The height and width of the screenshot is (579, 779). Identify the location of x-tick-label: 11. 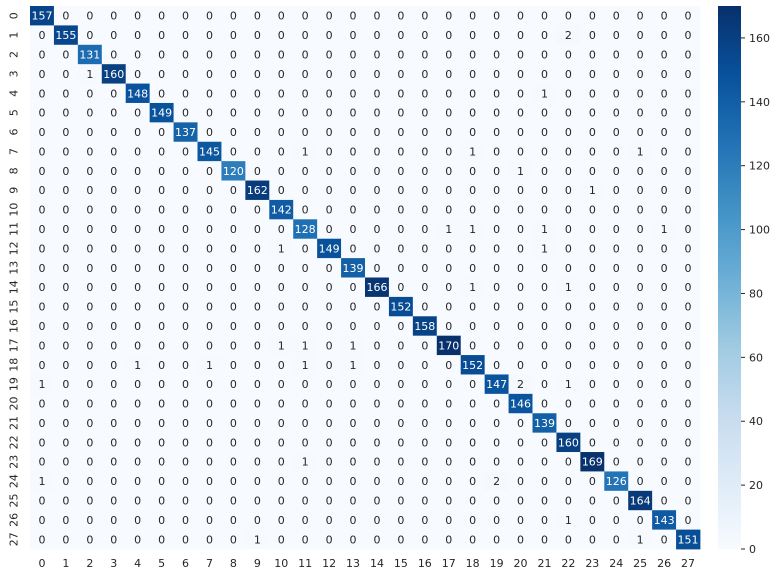
(305, 563).